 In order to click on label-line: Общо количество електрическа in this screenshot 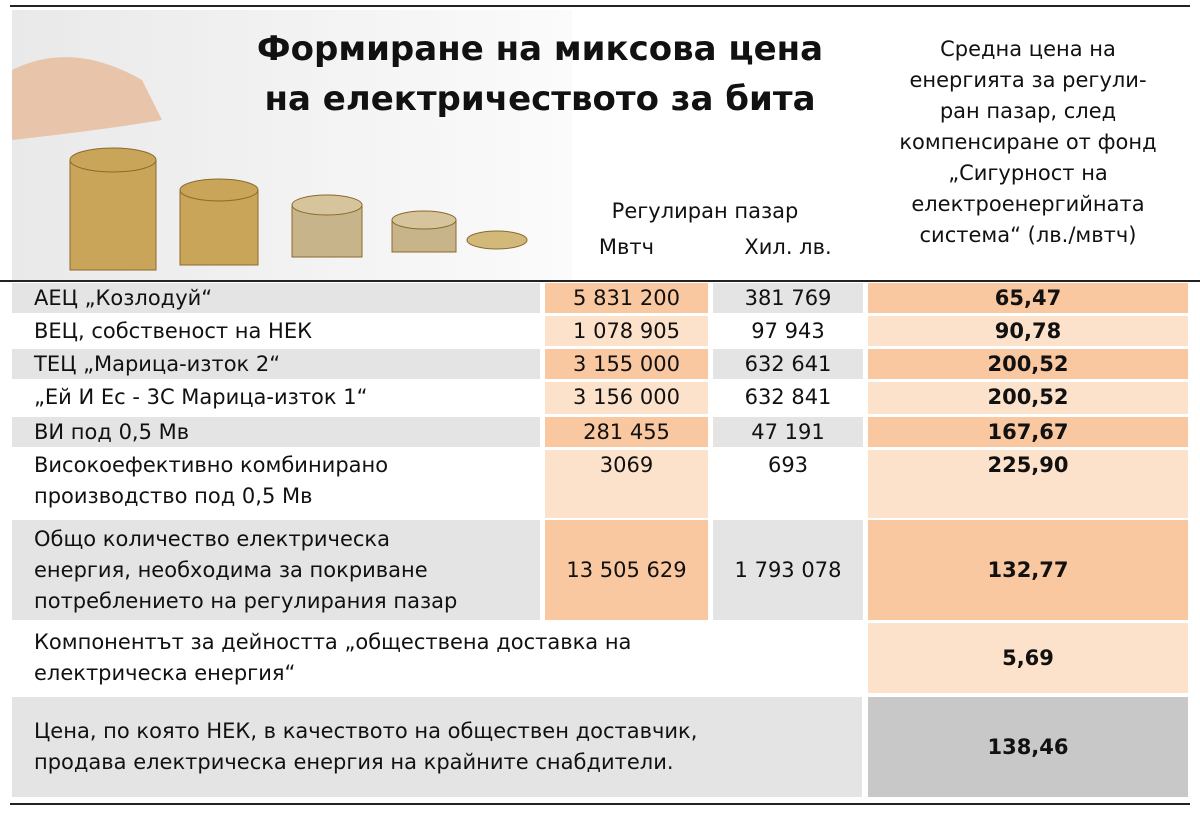, I will do `click(212, 538)`.